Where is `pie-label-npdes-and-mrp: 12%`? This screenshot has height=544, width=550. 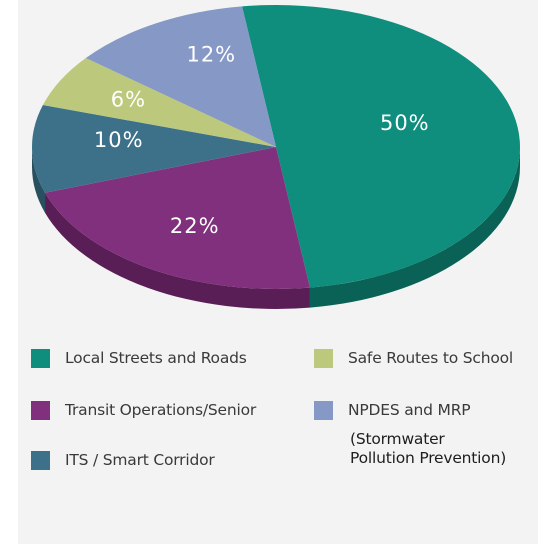 pie-label-npdes-and-mrp: 12% is located at coordinates (211, 54).